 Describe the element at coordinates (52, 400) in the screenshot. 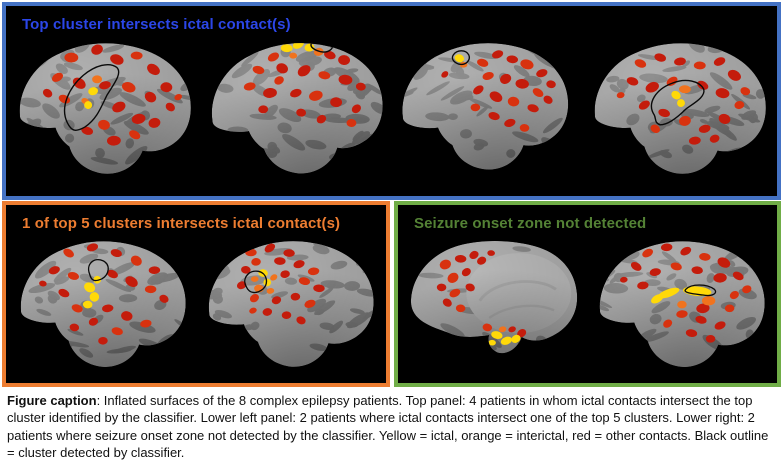

I see `caption-label: Figure caption` at that location.